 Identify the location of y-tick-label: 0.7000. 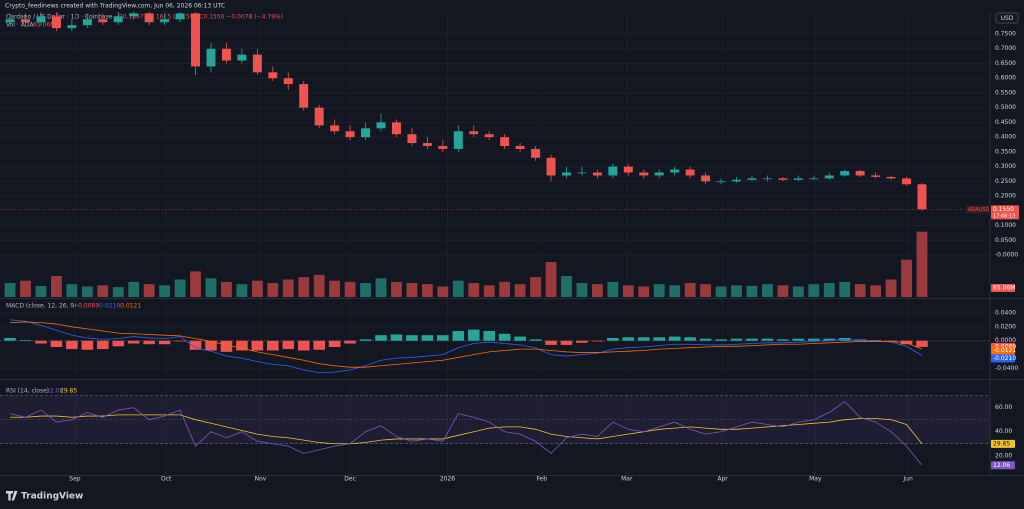
(1005, 48).